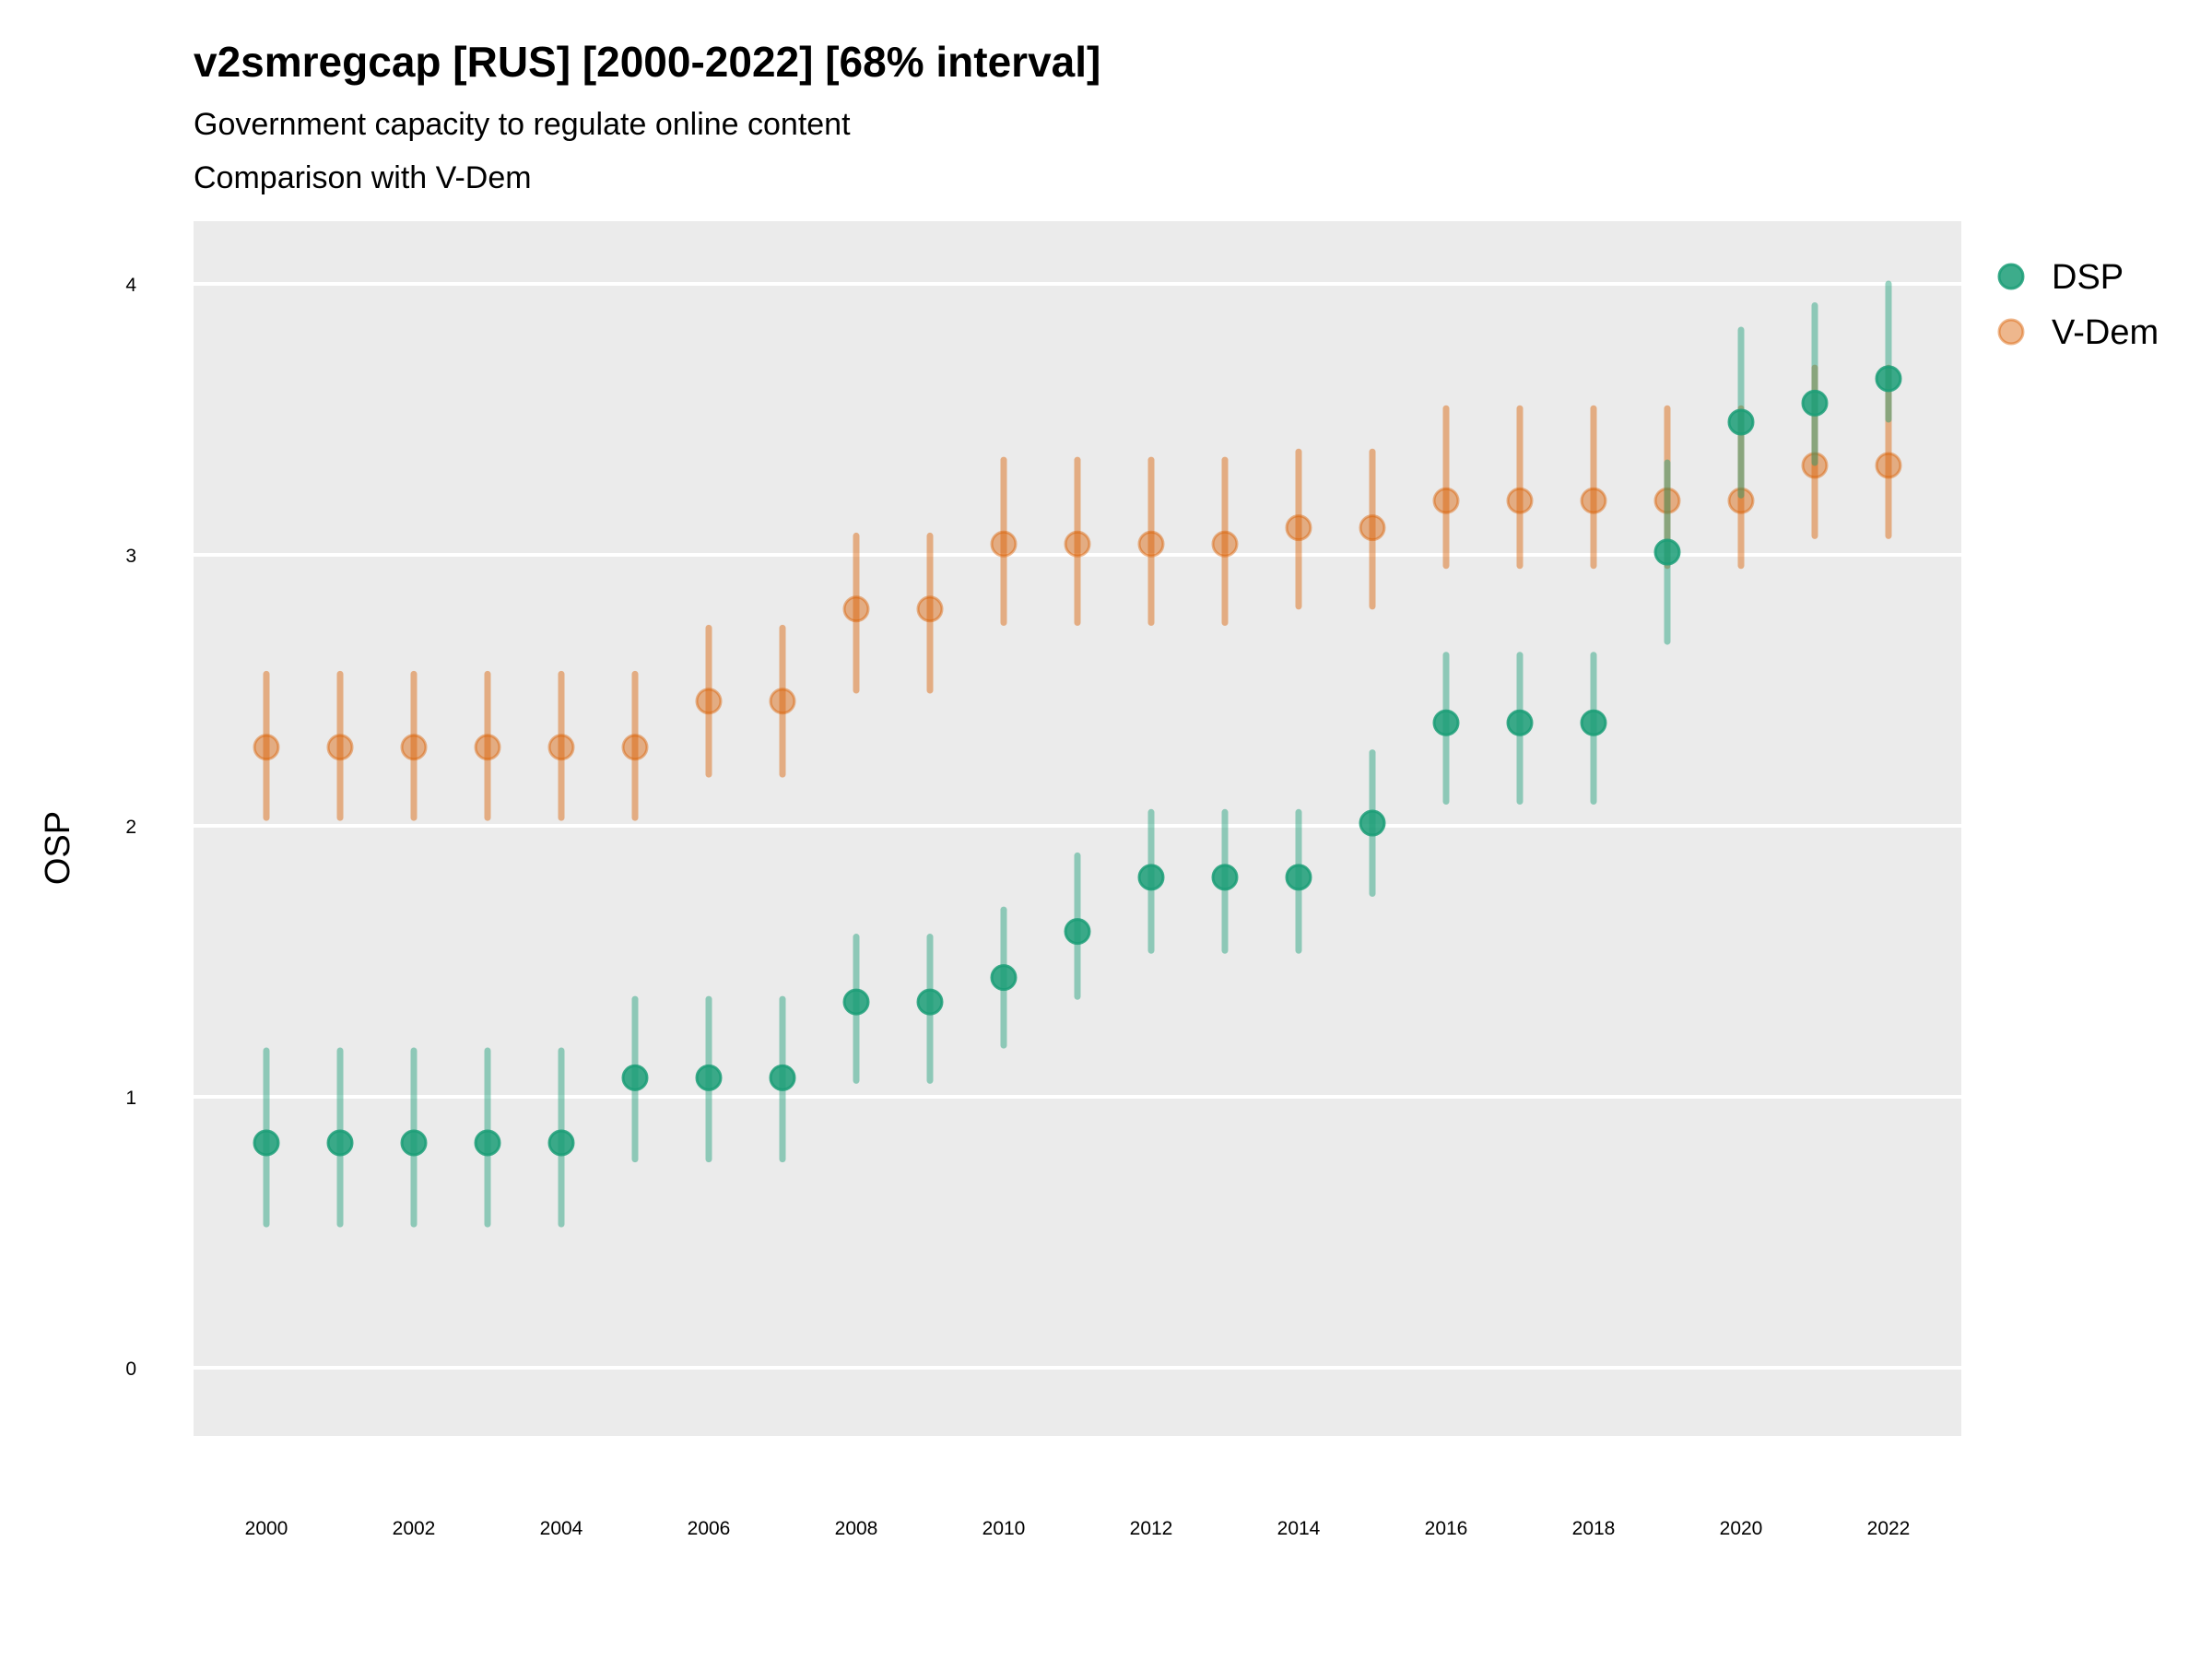  I want to click on point-dsp-2010, so click(1004, 978).